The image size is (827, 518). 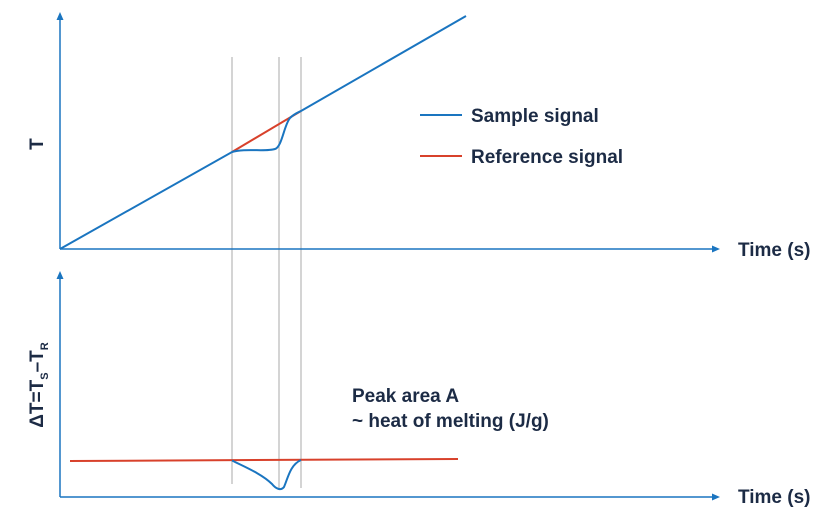 I want to click on bottom-y-axis-arrow, so click(x=60, y=275).